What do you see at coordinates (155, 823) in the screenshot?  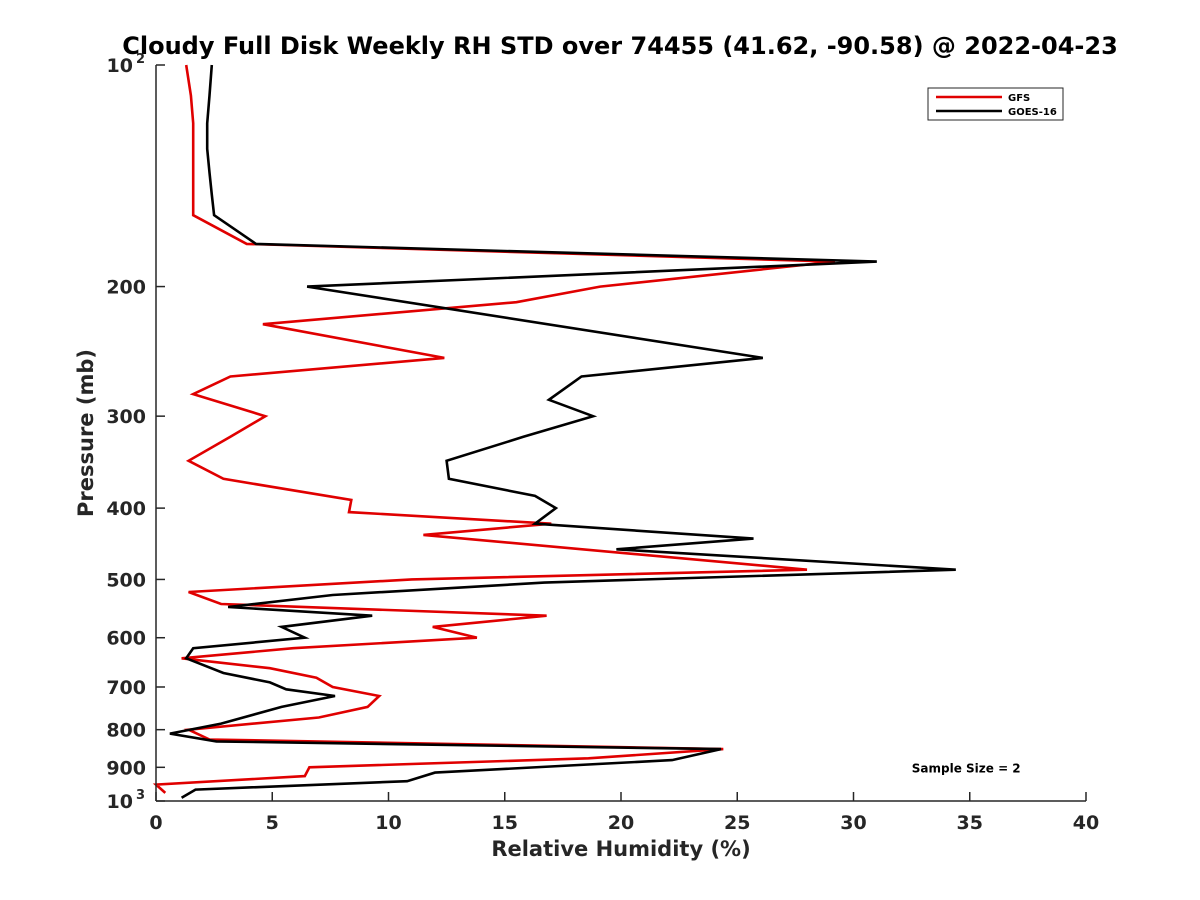 I see `x-tick-label: 0` at bounding box center [155, 823].